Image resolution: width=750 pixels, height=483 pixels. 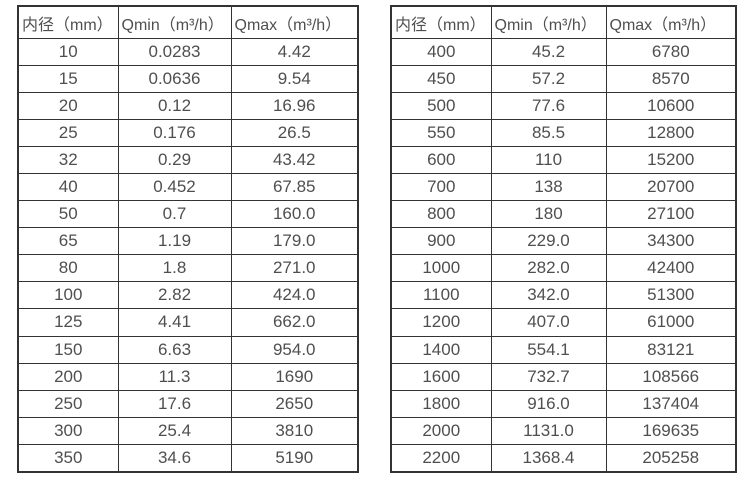 What do you see at coordinates (548, 241) in the screenshot?
I see `table-cell: 229.0` at bounding box center [548, 241].